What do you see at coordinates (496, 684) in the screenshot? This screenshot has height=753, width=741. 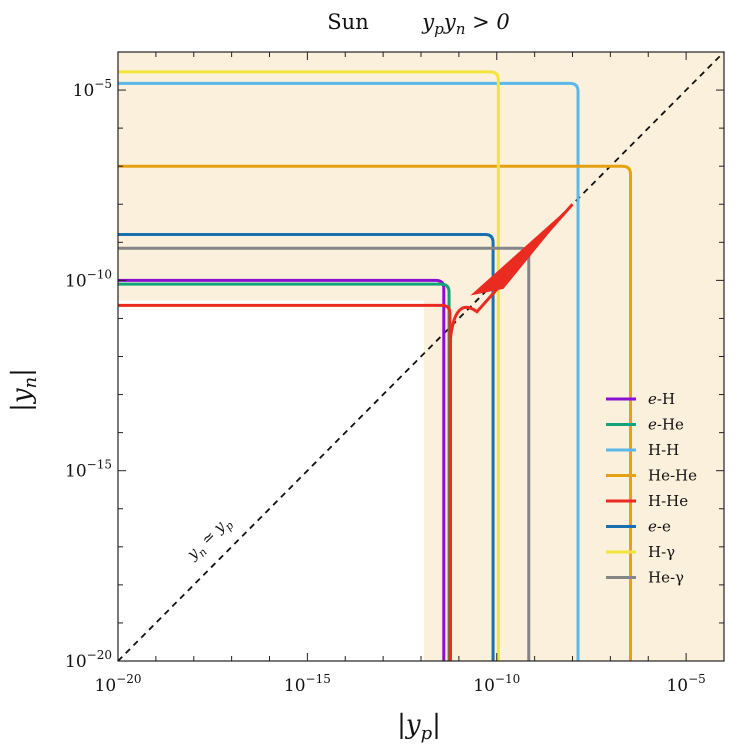 I see `x-tick-label: 10−10` at bounding box center [496, 684].